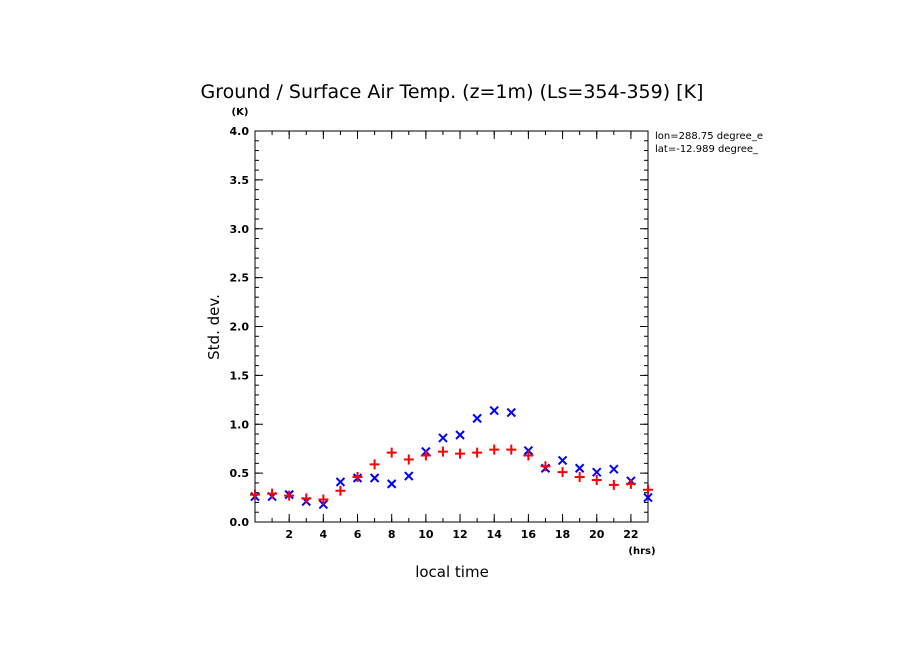 The image size is (904, 654). I want to click on x-tick-label: 4, so click(324, 534).